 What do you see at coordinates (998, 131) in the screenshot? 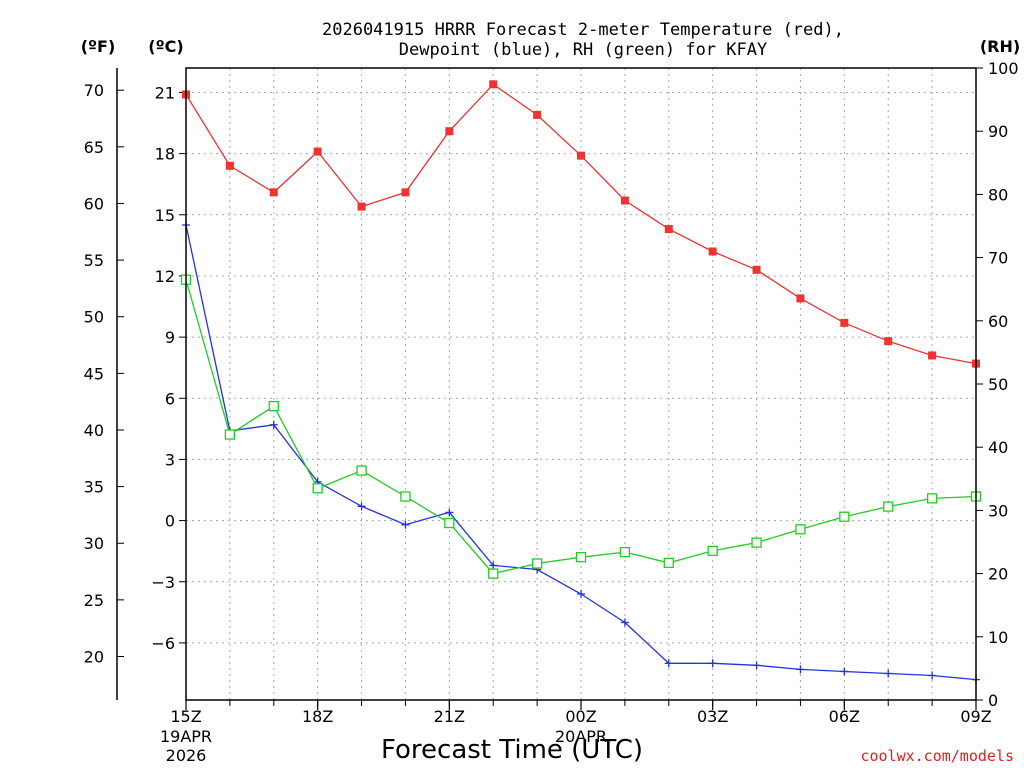
I see `rh-tick-label: 90` at bounding box center [998, 131].